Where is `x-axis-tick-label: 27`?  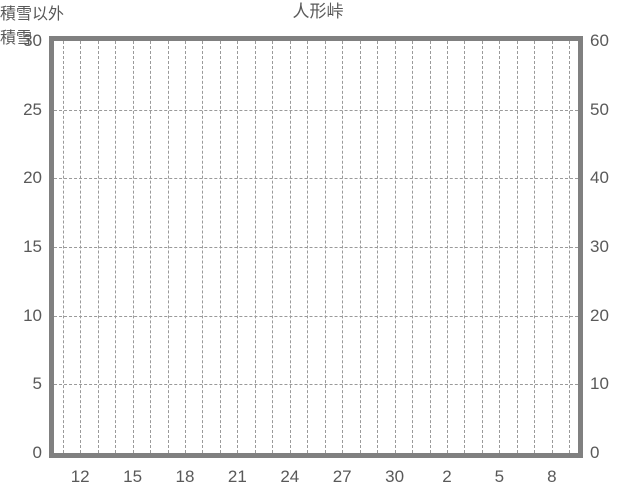
x-axis-tick-label: 27 is located at coordinates (342, 476).